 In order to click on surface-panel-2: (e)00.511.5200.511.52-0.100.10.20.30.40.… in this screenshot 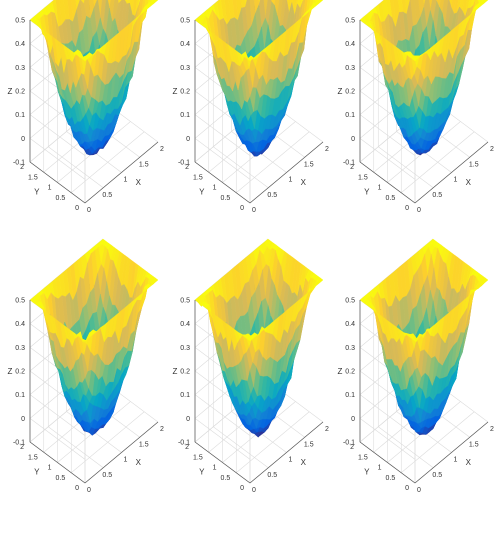, I will do `click(251, 107)`.